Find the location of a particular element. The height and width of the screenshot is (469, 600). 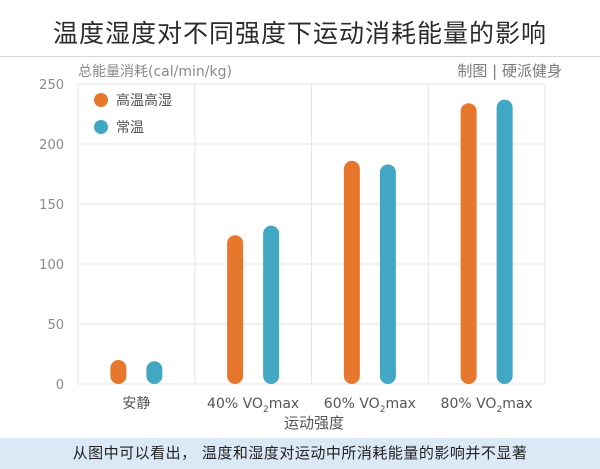

x-tick-label: 安静 is located at coordinates (136, 404).